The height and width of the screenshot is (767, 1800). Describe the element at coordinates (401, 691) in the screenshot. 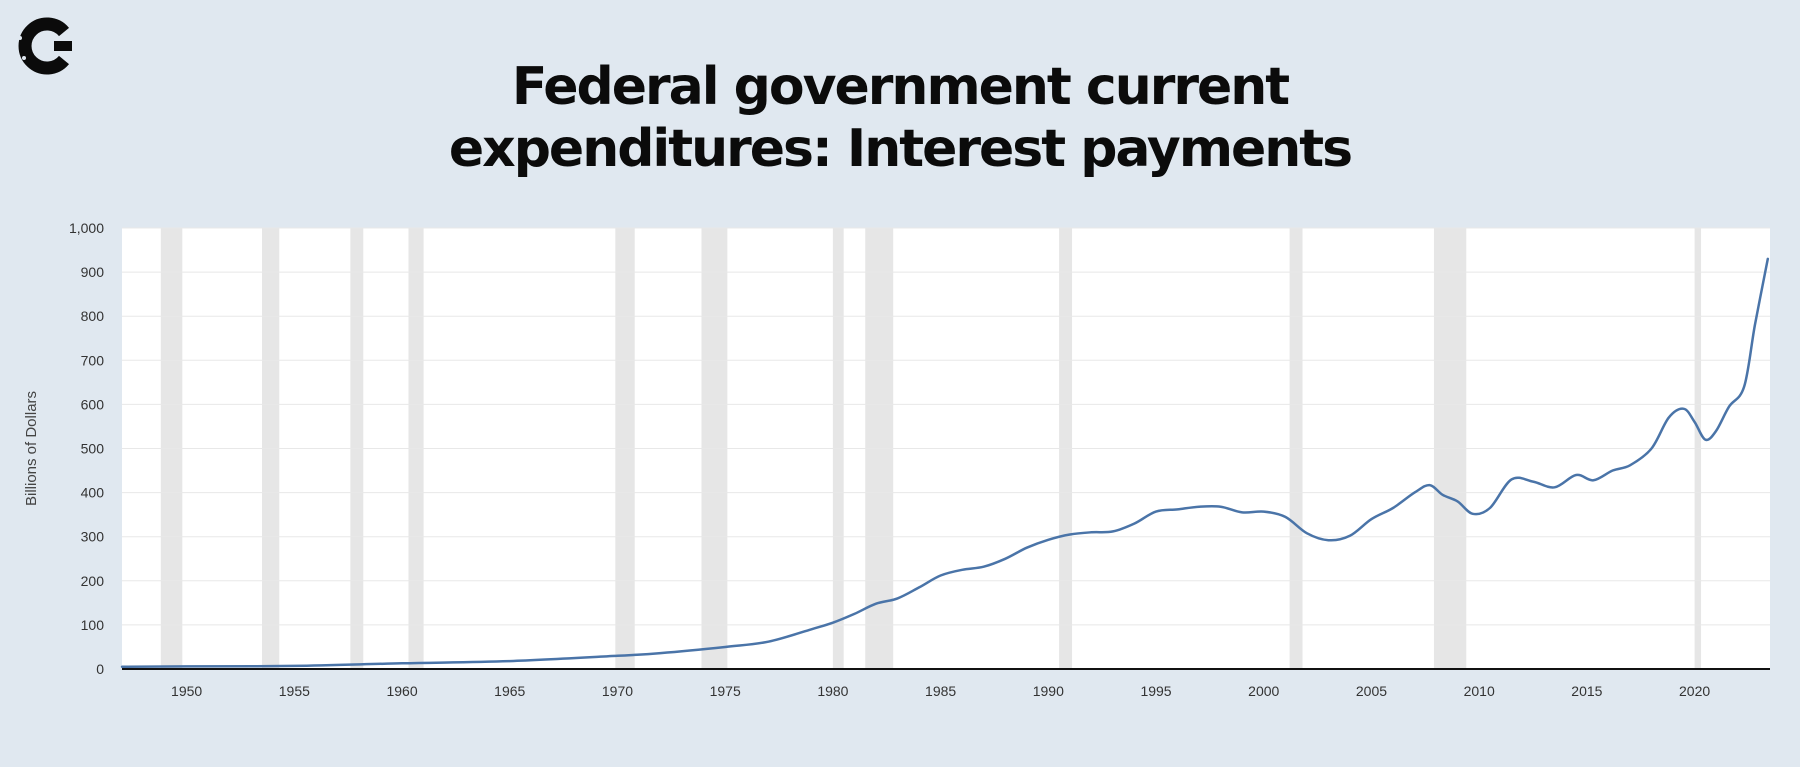

I see `x-tick-label-1960: 1960` at that location.